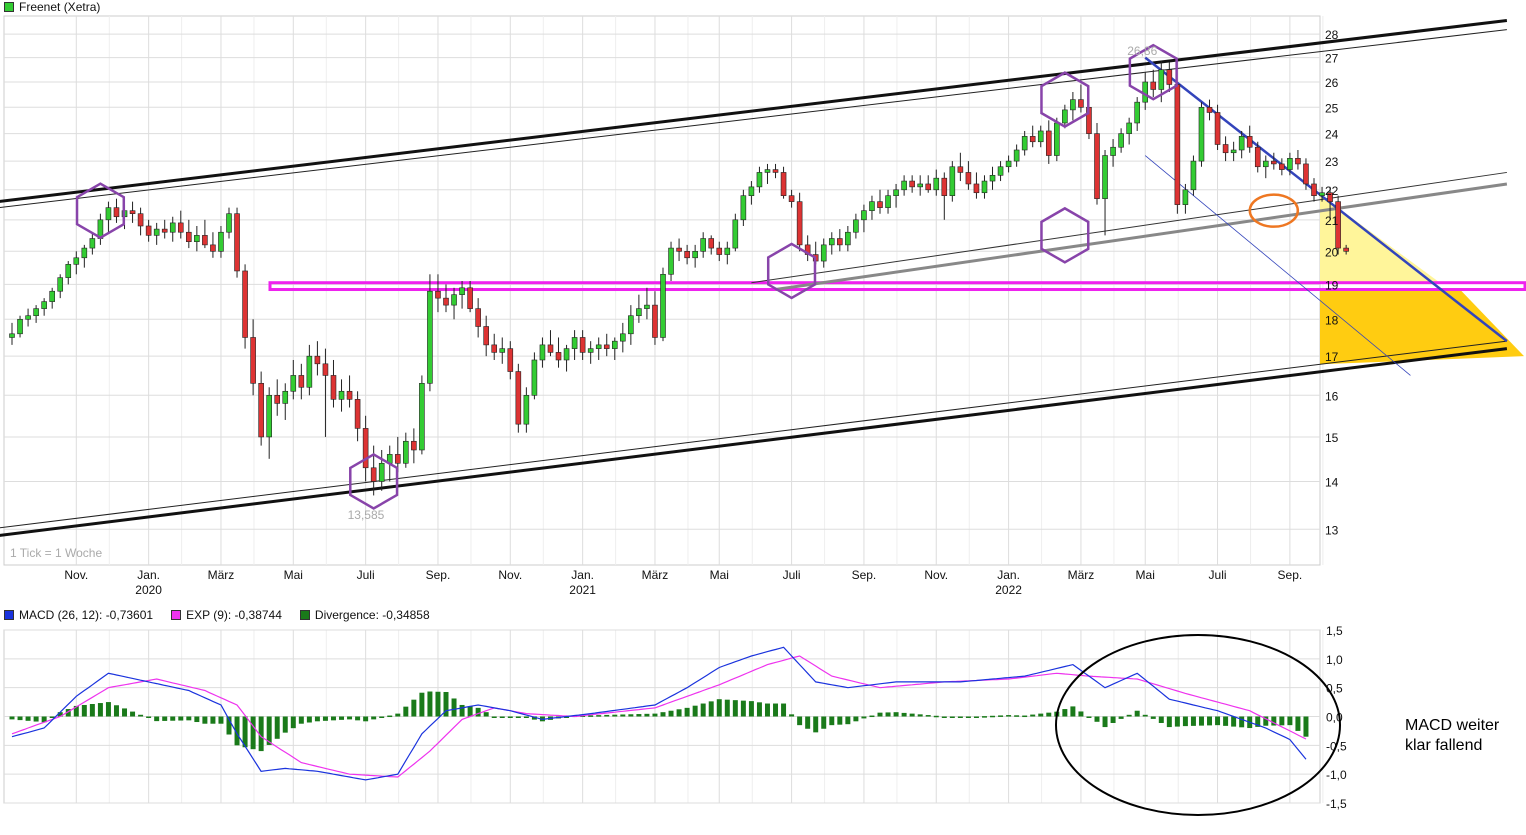 The image size is (1526, 835). Describe the element at coordinates (1332, 482) in the screenshot. I see `price-y-tick-label: 14` at that location.